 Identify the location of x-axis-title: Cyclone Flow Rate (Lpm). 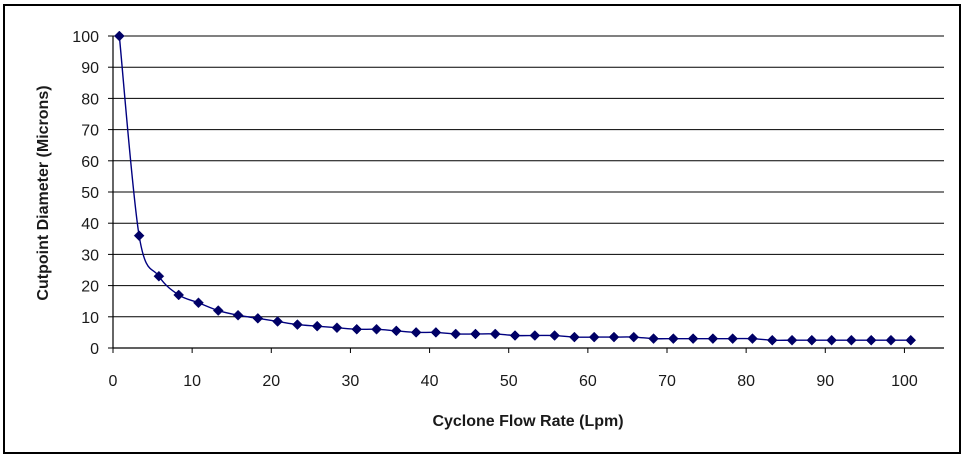
(527, 421).